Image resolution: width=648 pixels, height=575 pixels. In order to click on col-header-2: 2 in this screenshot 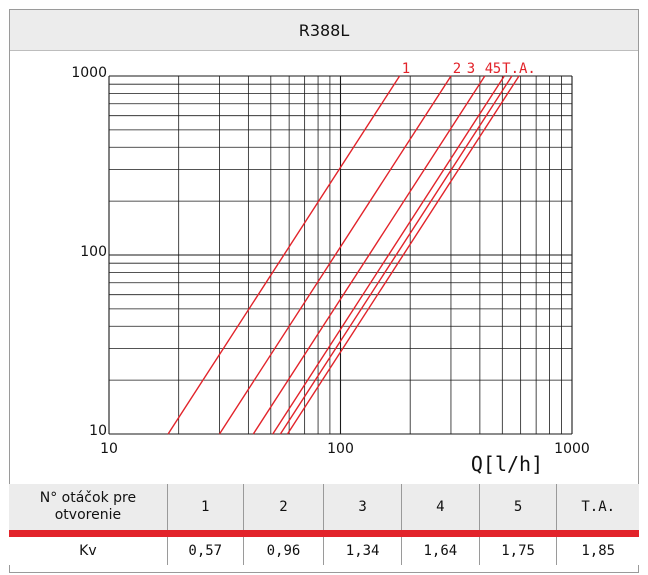, I will do `click(283, 507)`.